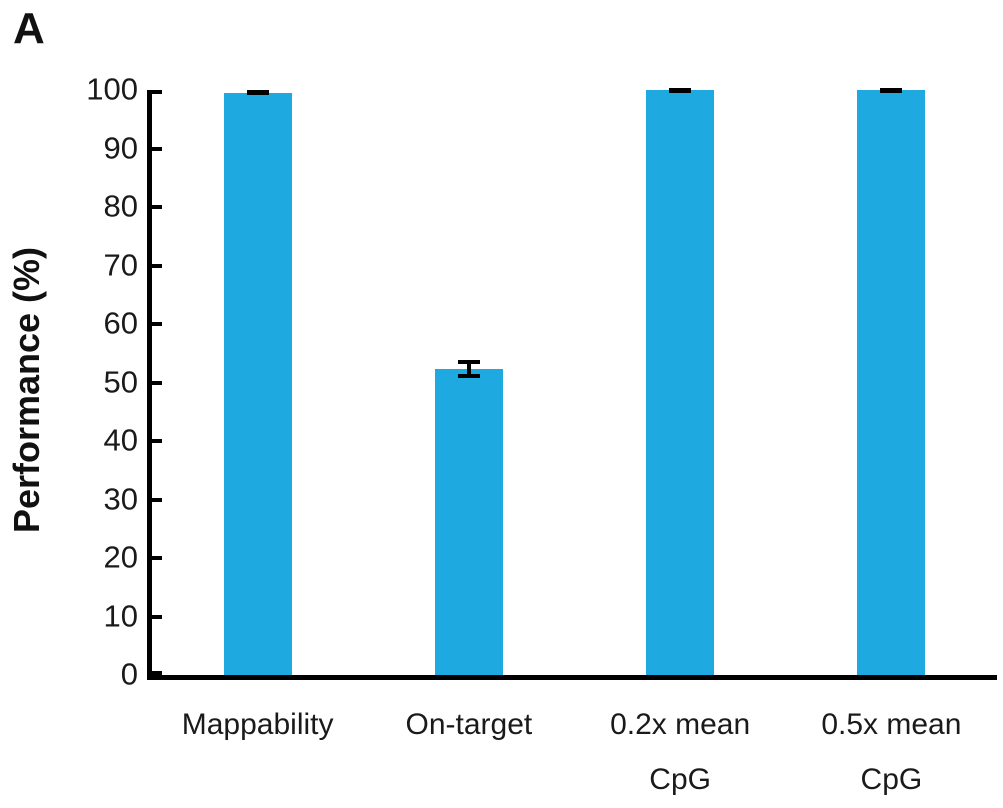 The width and height of the screenshot is (1003, 808). Describe the element at coordinates (680, 90) in the screenshot. I see `error-bar-0-2x-mean-cpg` at that location.